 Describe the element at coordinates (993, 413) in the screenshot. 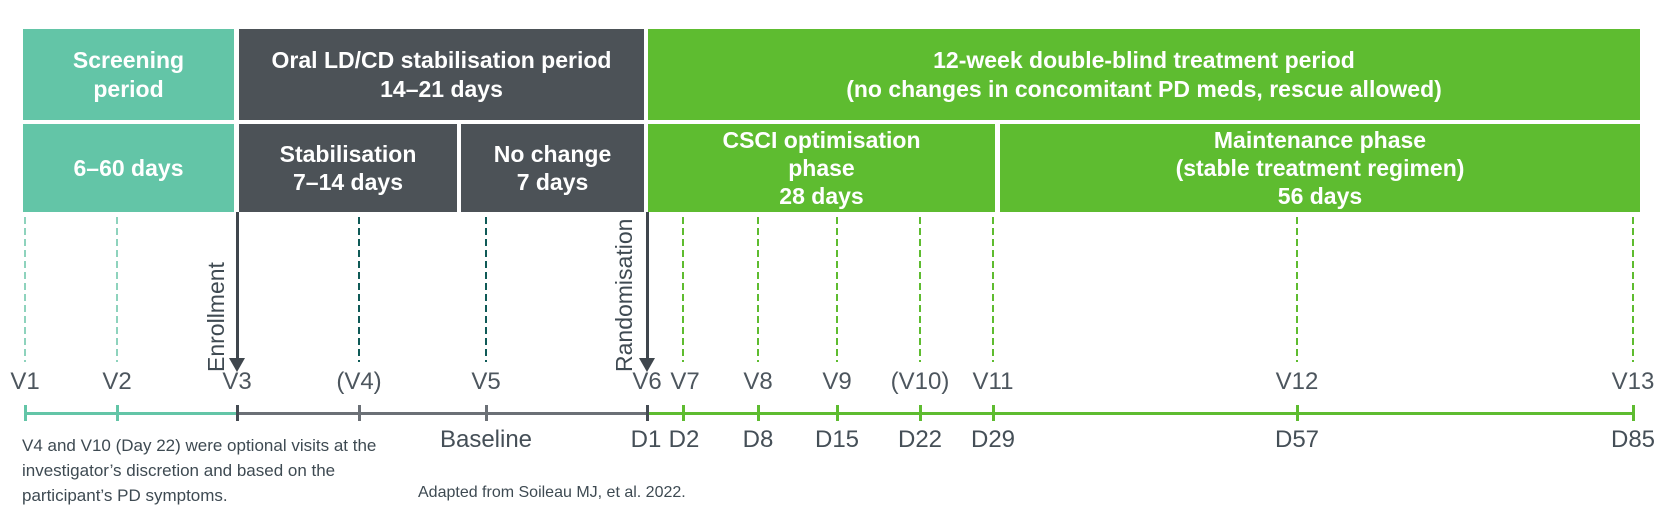

I see `timeline-tick-v11` at that location.